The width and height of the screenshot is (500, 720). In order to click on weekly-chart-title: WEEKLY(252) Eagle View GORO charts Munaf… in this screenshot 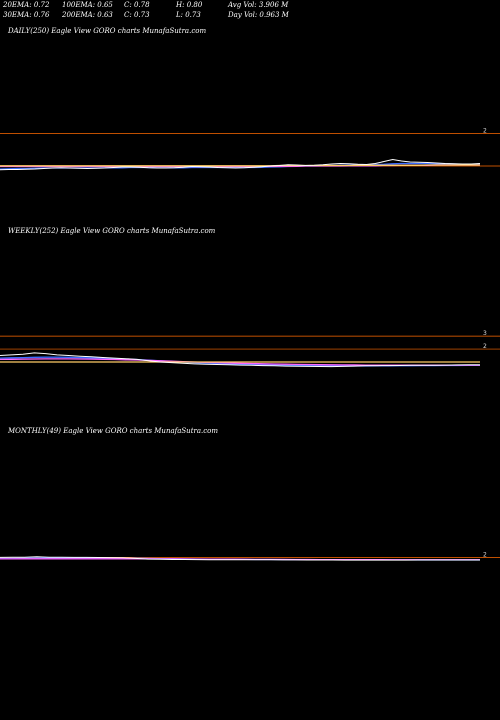, I will do `click(112, 231)`.